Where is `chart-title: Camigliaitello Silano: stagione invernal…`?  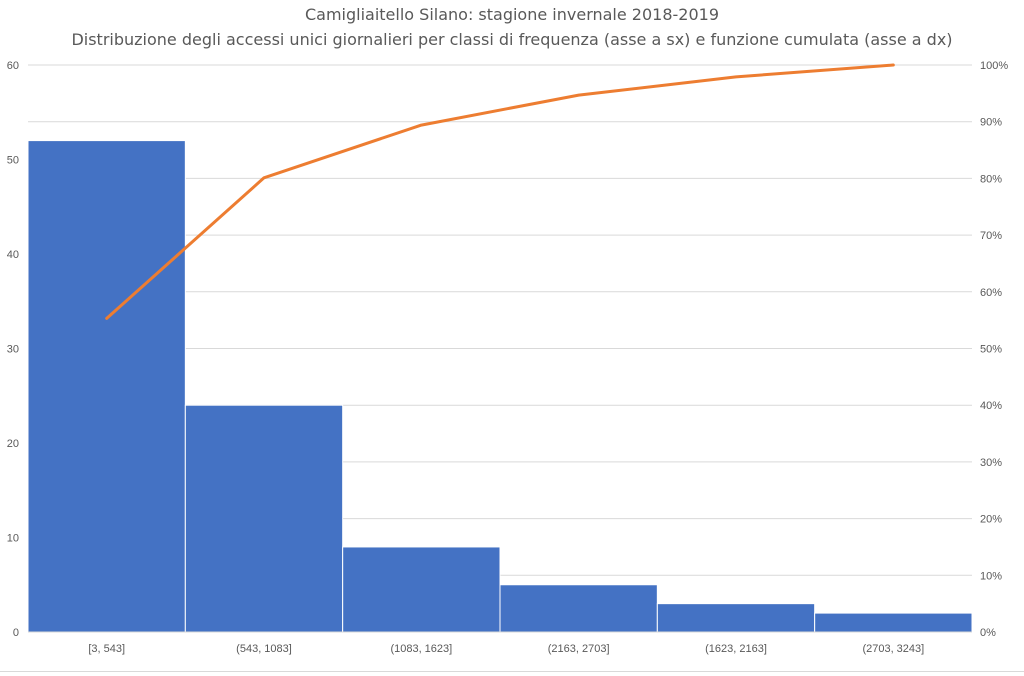
chart-title: Camigliaitello Silano: stagione invernal… is located at coordinates (512, 14).